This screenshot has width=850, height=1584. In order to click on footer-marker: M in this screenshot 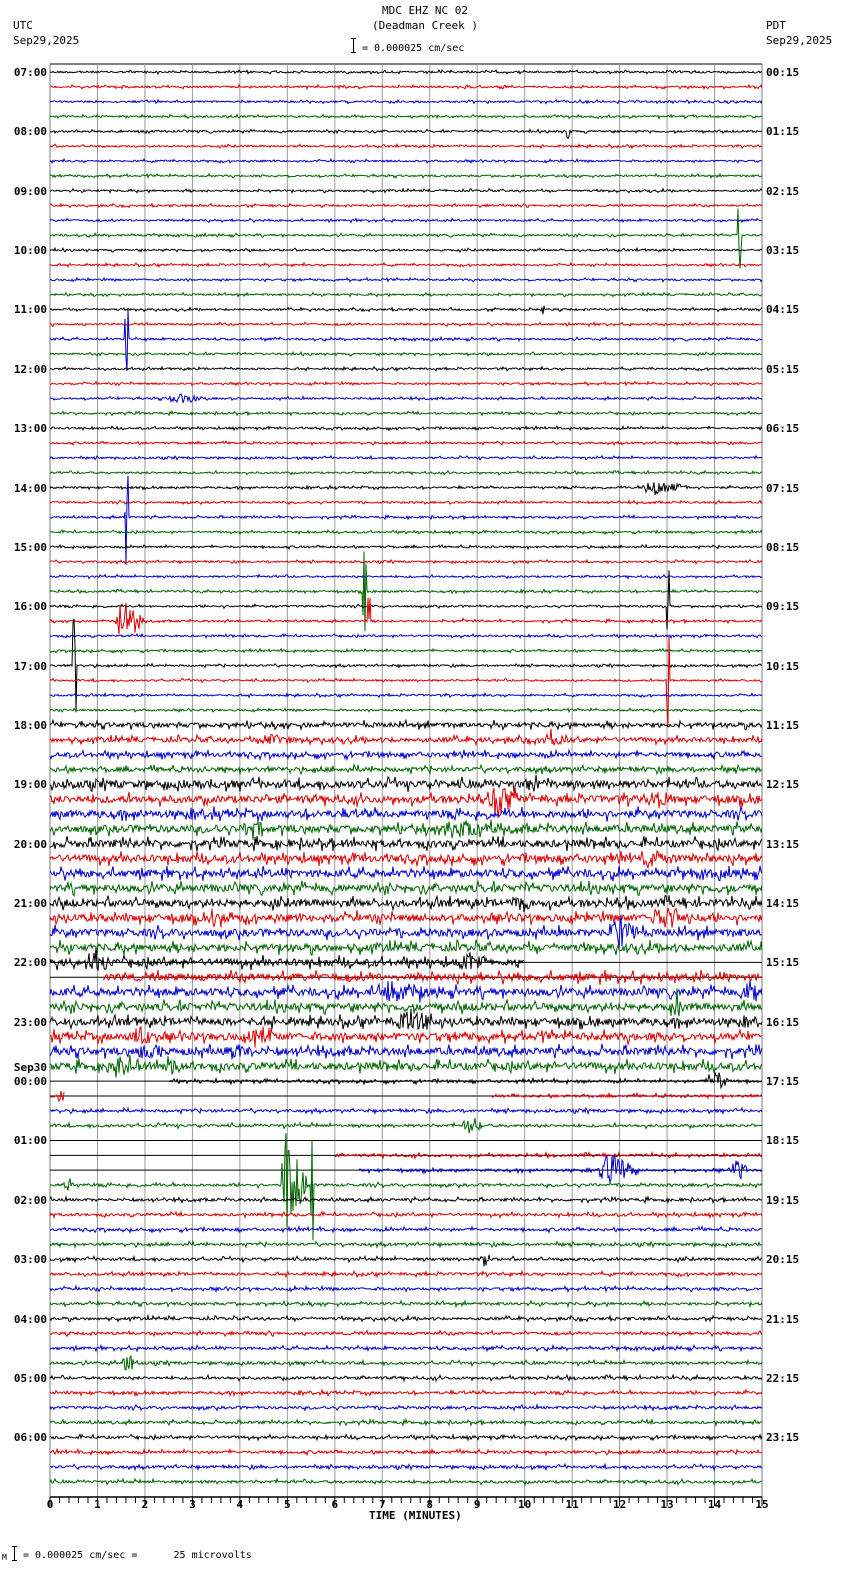, I will do `click(4, 1557)`.